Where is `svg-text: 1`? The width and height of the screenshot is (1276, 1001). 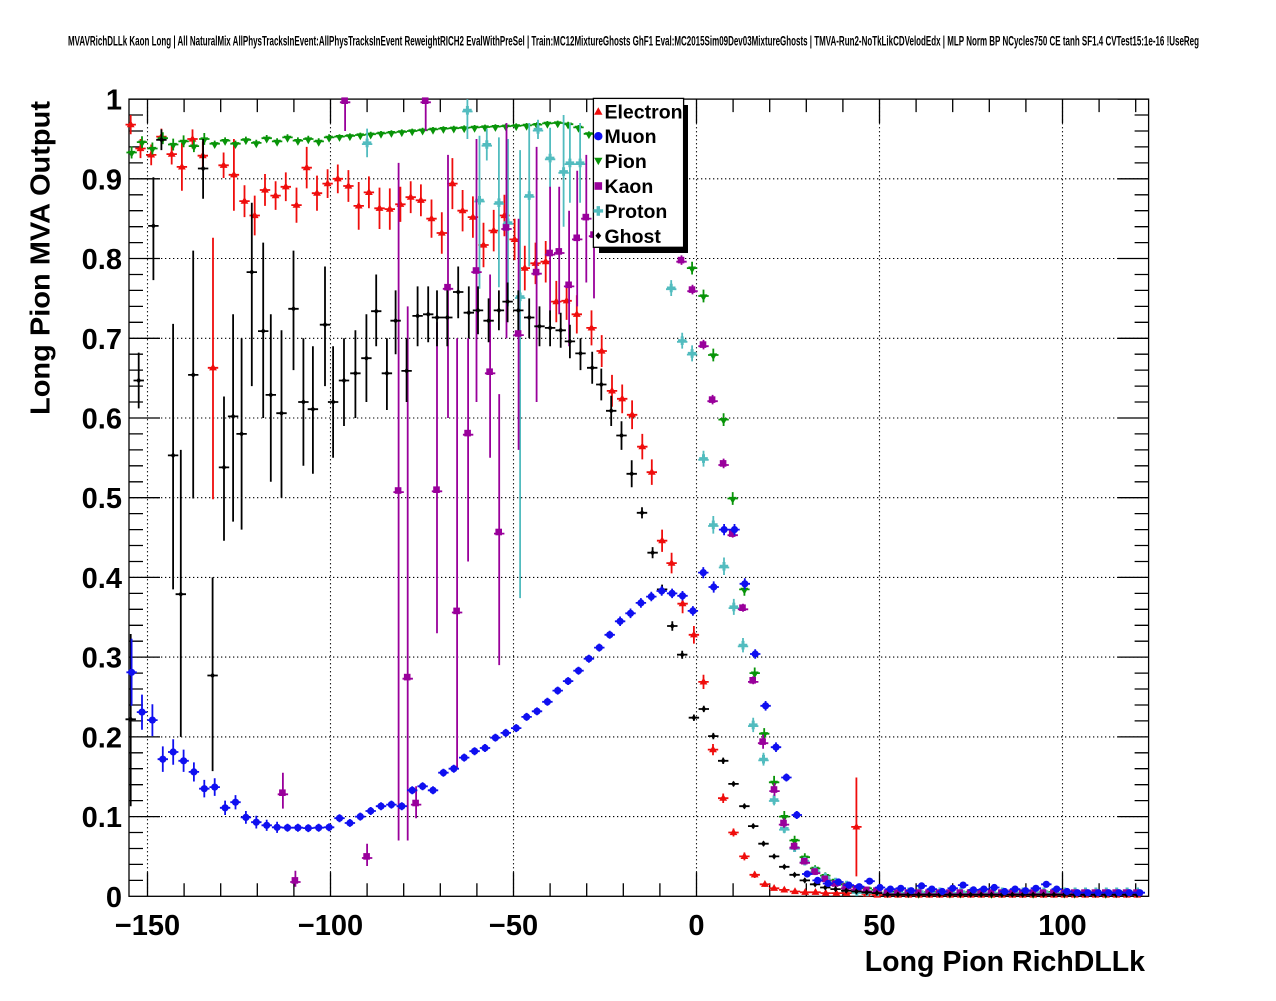
svg-text: 1 is located at coordinates (114, 101).